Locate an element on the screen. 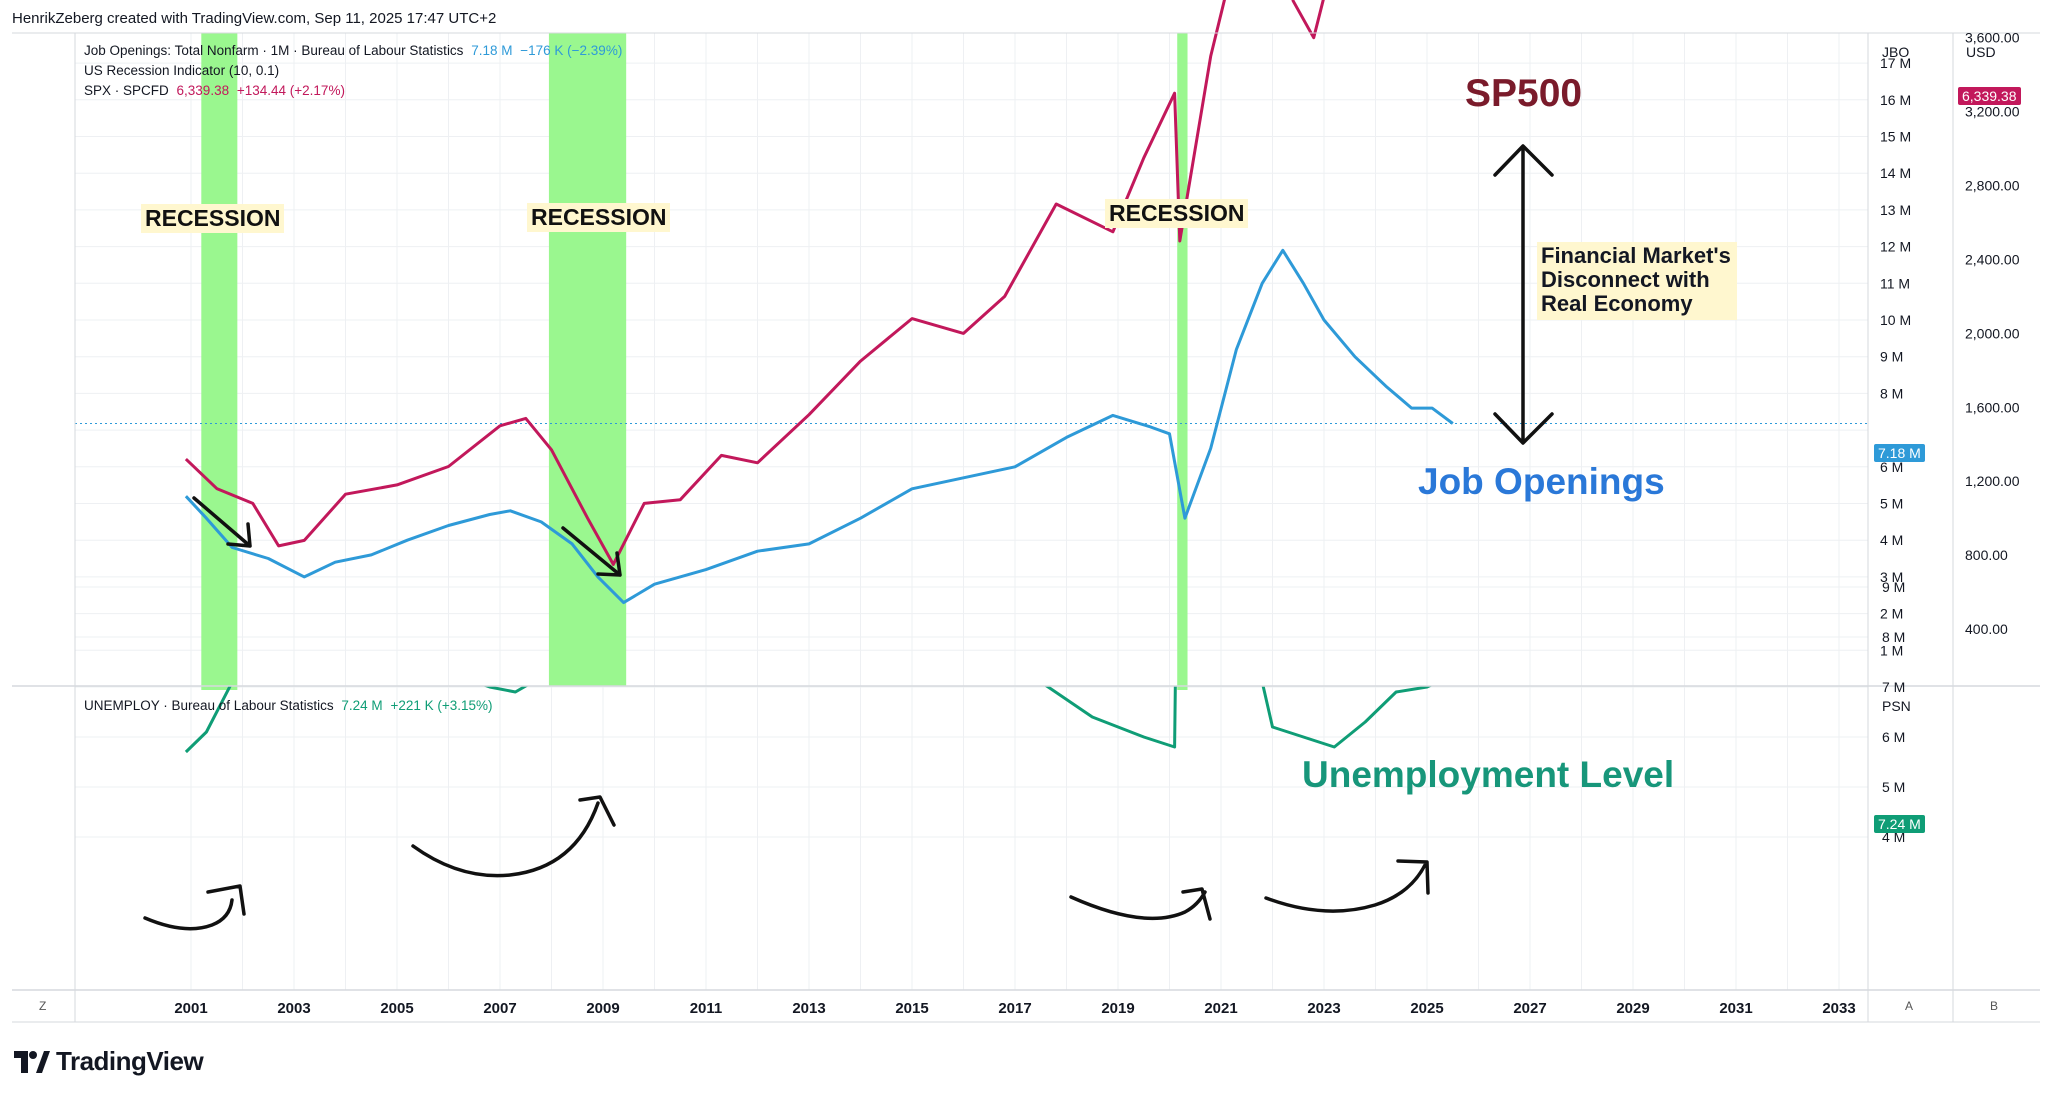 The width and height of the screenshot is (2048, 1095). year-tick-label: 2029 is located at coordinates (1632, 1008).